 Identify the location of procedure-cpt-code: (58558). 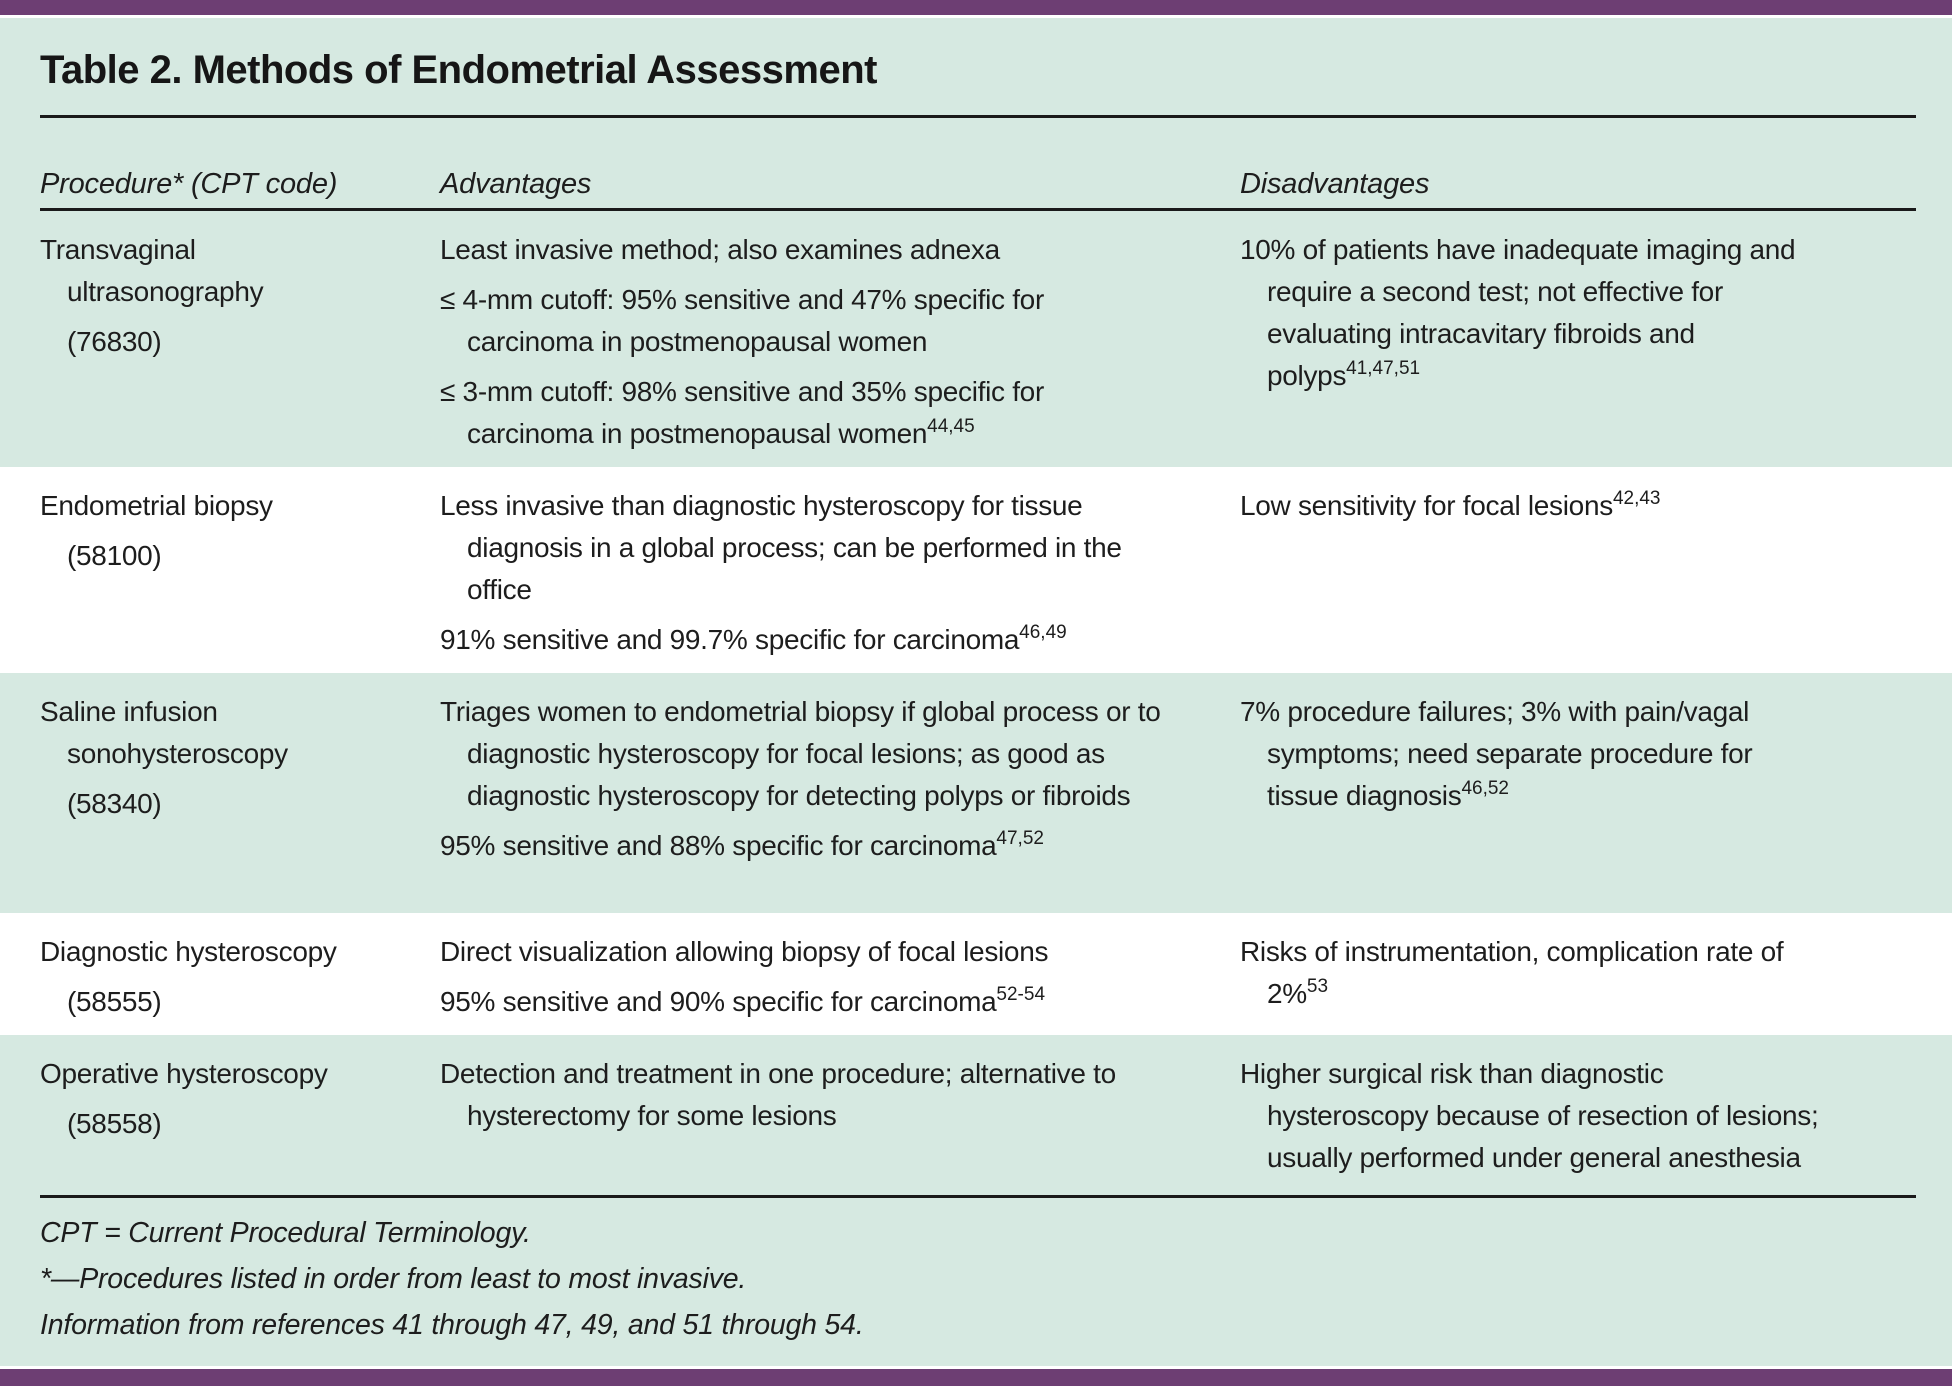
(114, 1123).